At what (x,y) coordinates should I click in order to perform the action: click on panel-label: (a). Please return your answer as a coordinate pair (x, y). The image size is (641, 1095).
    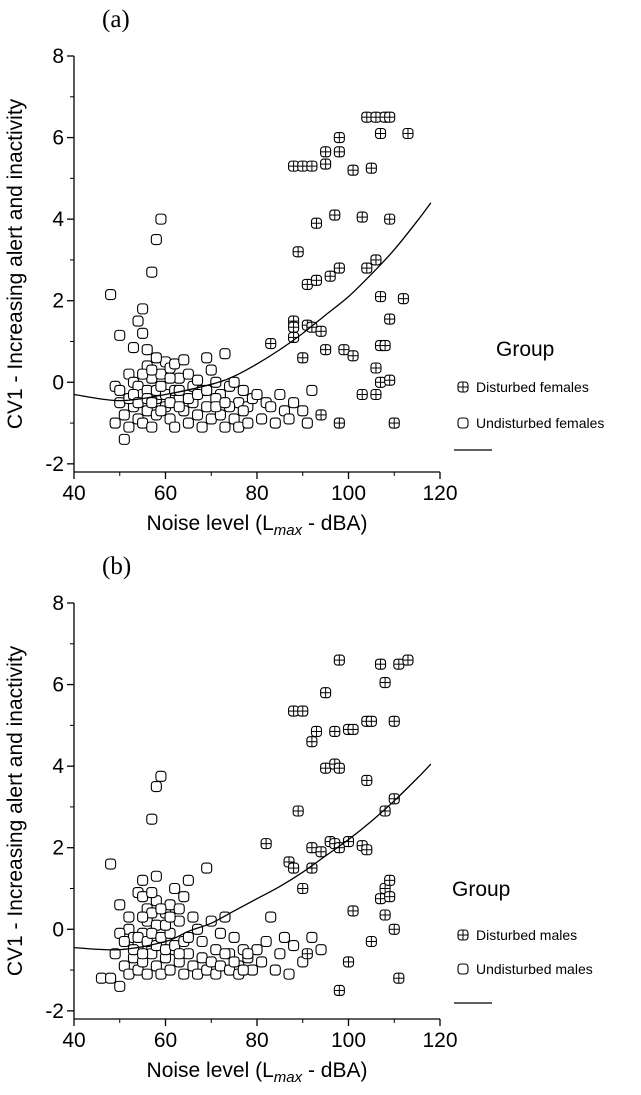
    Looking at the image, I should click on (116, 19).